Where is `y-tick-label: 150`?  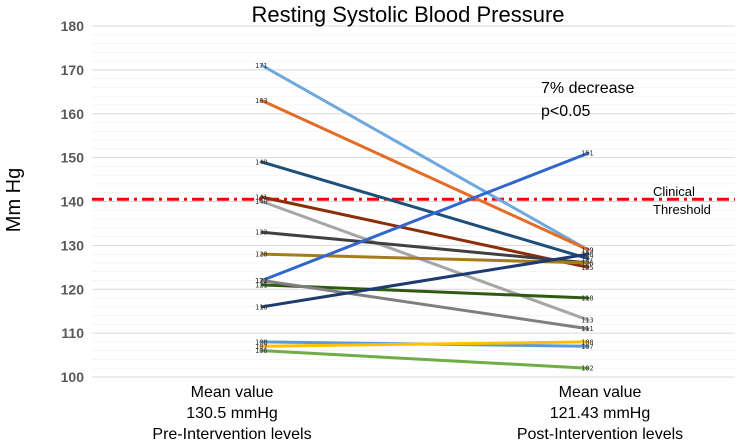
y-tick-label: 150 is located at coordinates (73, 158).